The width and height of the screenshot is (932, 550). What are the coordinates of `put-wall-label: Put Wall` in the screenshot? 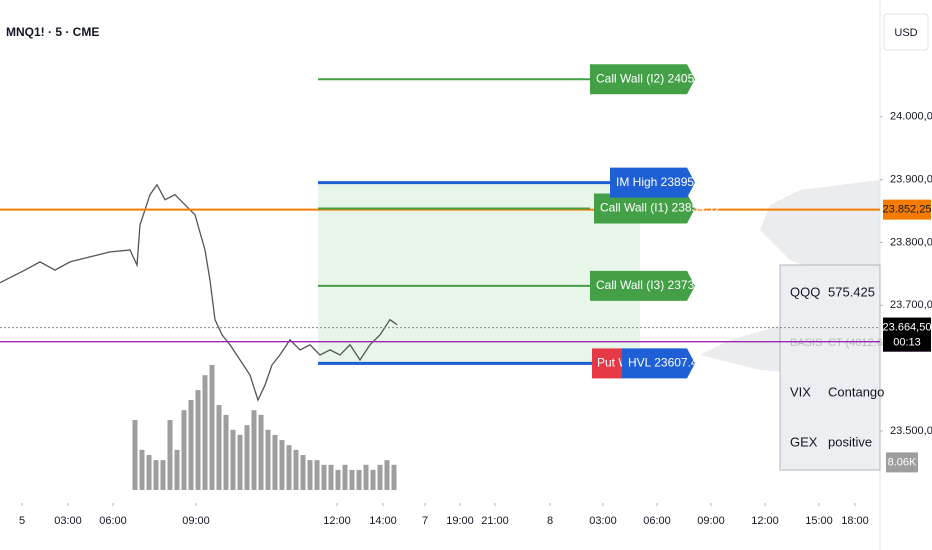 It's located at (619, 363).